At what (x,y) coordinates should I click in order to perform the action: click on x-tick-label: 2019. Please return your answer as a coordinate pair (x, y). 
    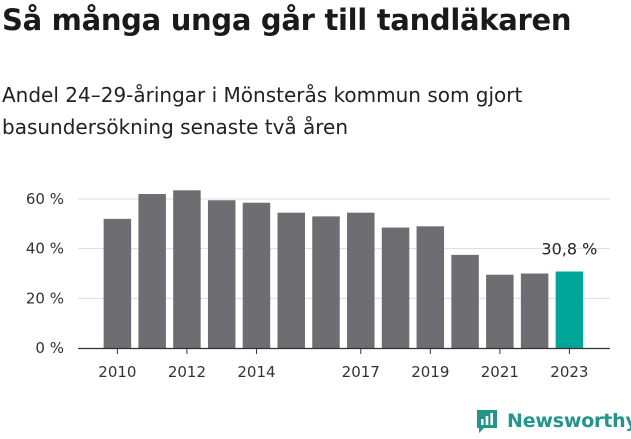
    Looking at the image, I should click on (430, 372).